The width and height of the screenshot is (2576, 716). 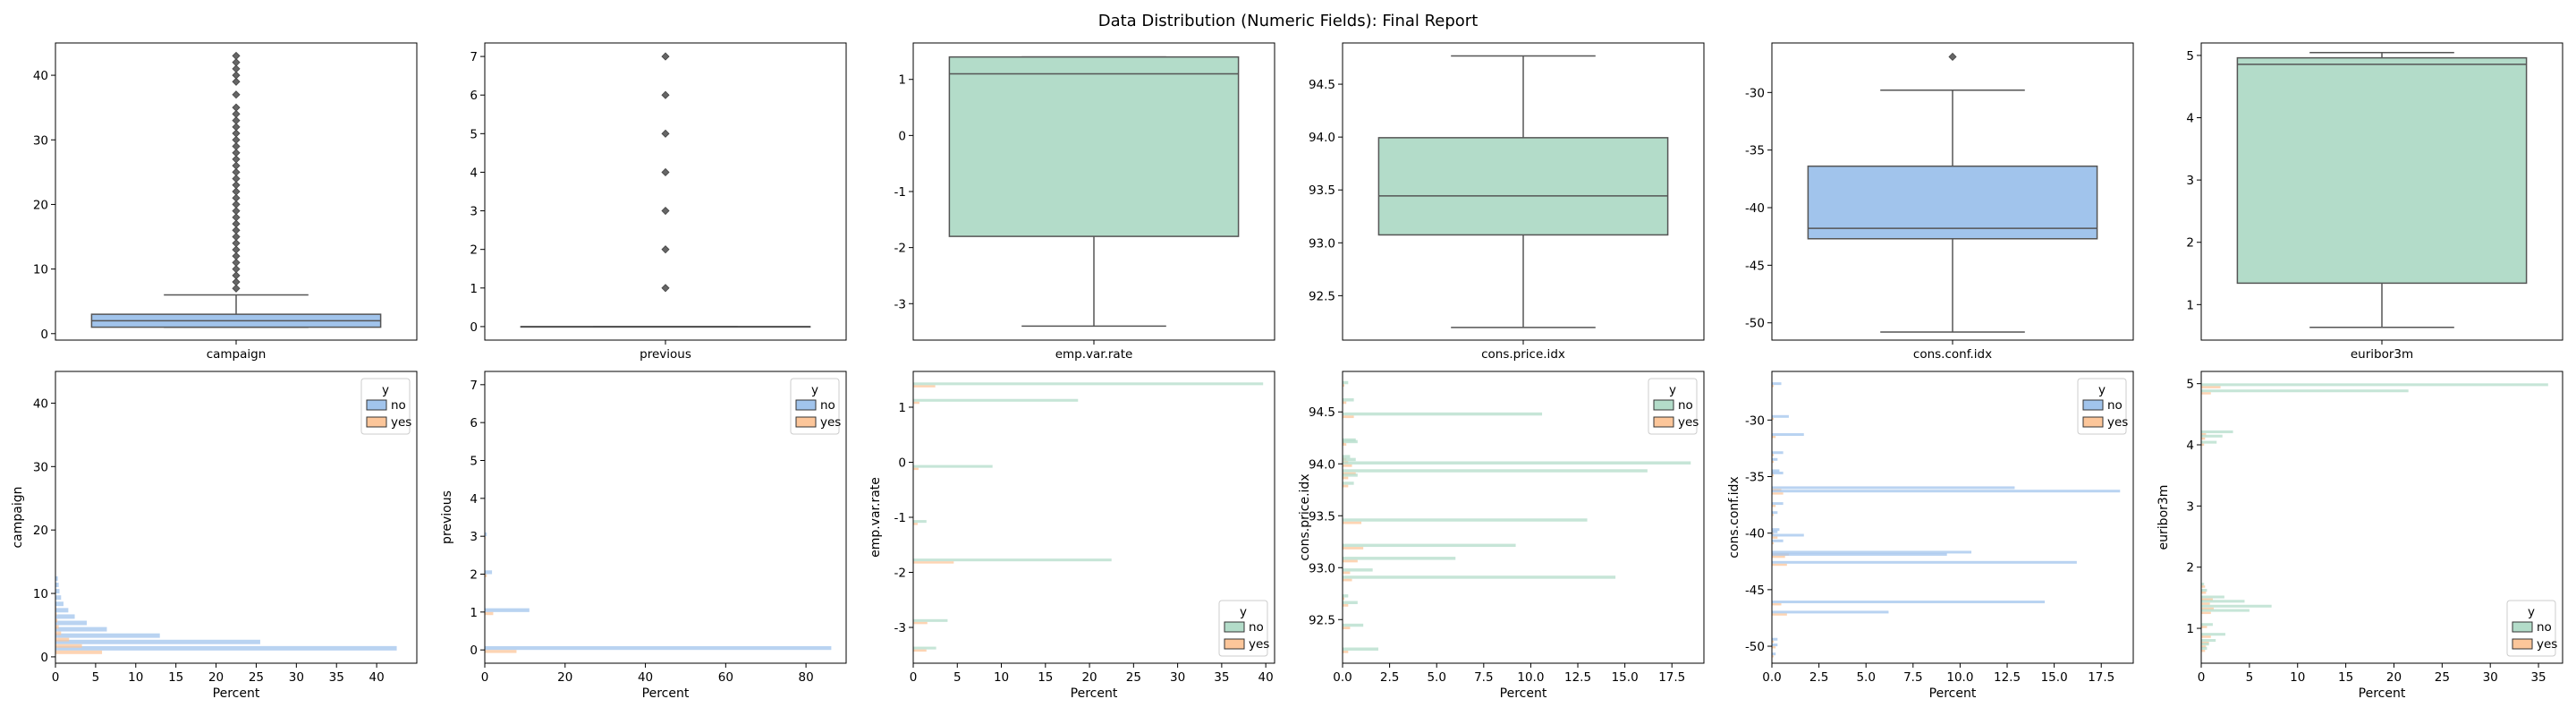 What do you see at coordinates (2115, 405) in the screenshot?
I see `legend-label-no: no` at bounding box center [2115, 405].